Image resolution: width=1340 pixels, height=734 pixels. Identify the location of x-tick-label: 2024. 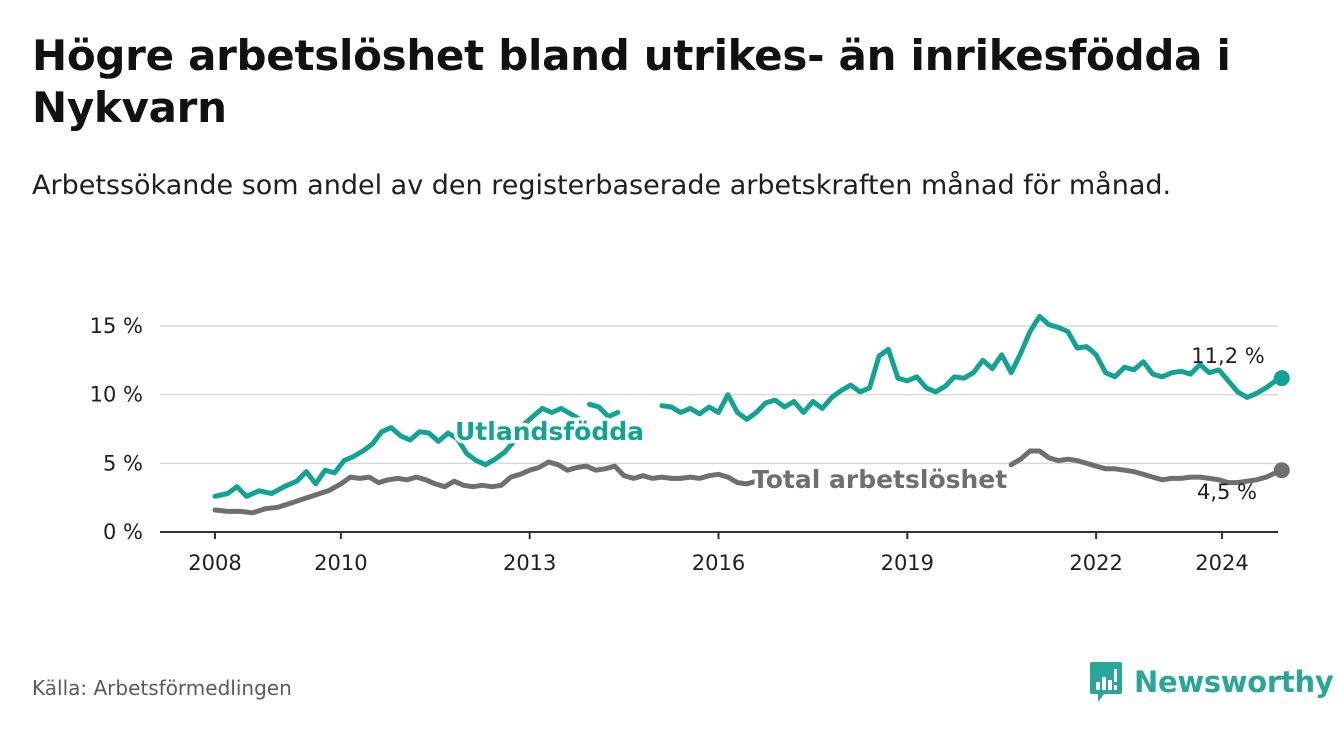
(1221, 563).